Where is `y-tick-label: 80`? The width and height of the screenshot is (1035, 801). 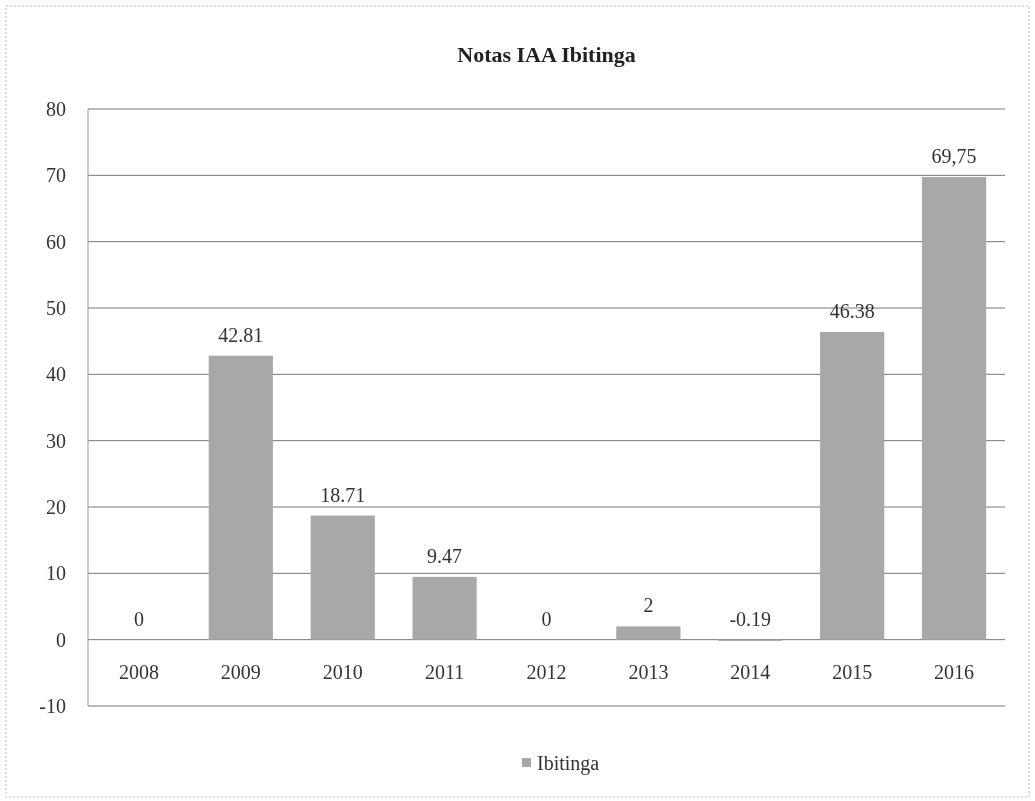
y-tick-label: 80 is located at coordinates (56, 109).